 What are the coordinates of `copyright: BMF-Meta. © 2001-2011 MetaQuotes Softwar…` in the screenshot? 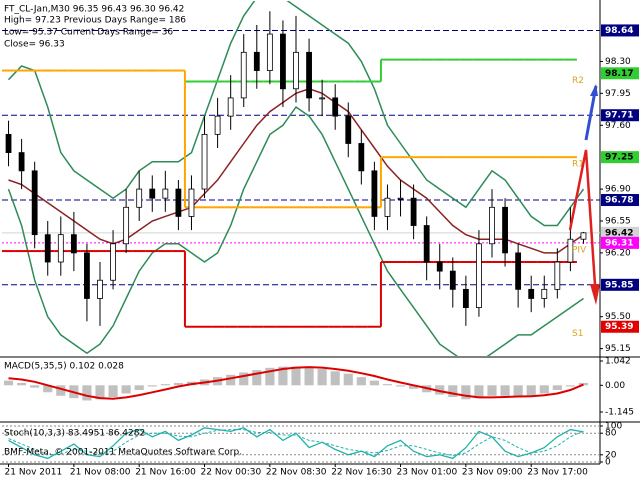 It's located at (123, 453).